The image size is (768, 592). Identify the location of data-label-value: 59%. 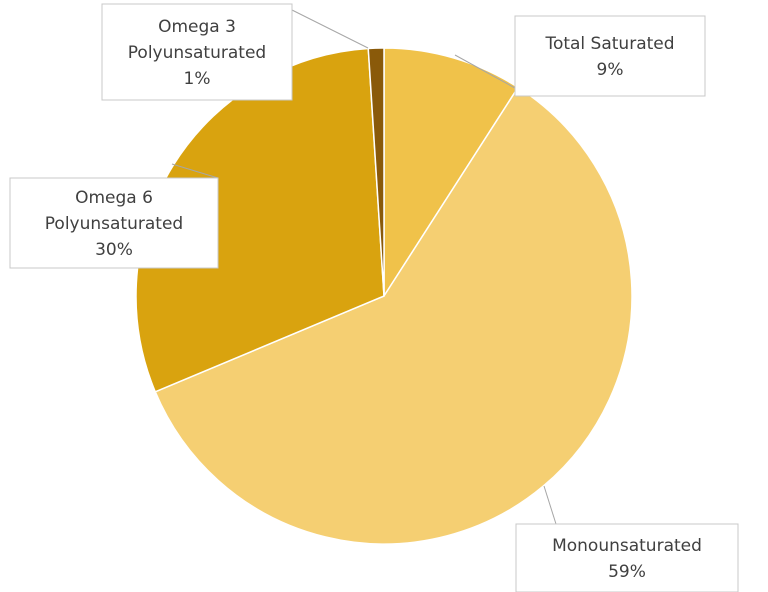
(627, 572).